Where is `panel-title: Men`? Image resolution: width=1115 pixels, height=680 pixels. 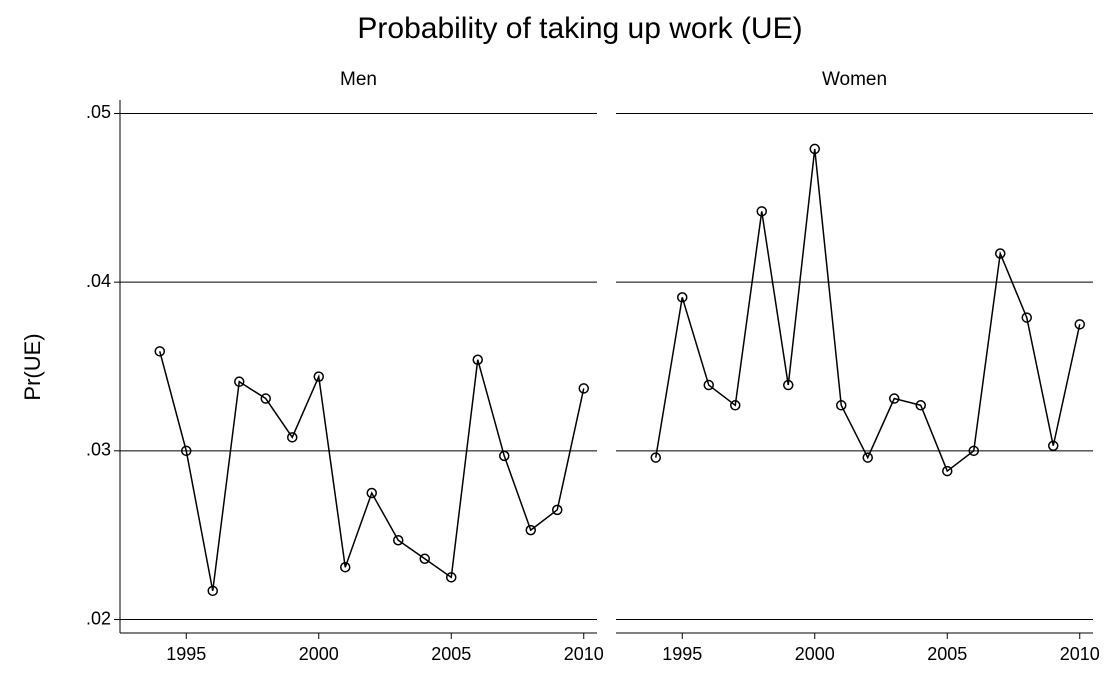 panel-title: Men is located at coordinates (358, 79).